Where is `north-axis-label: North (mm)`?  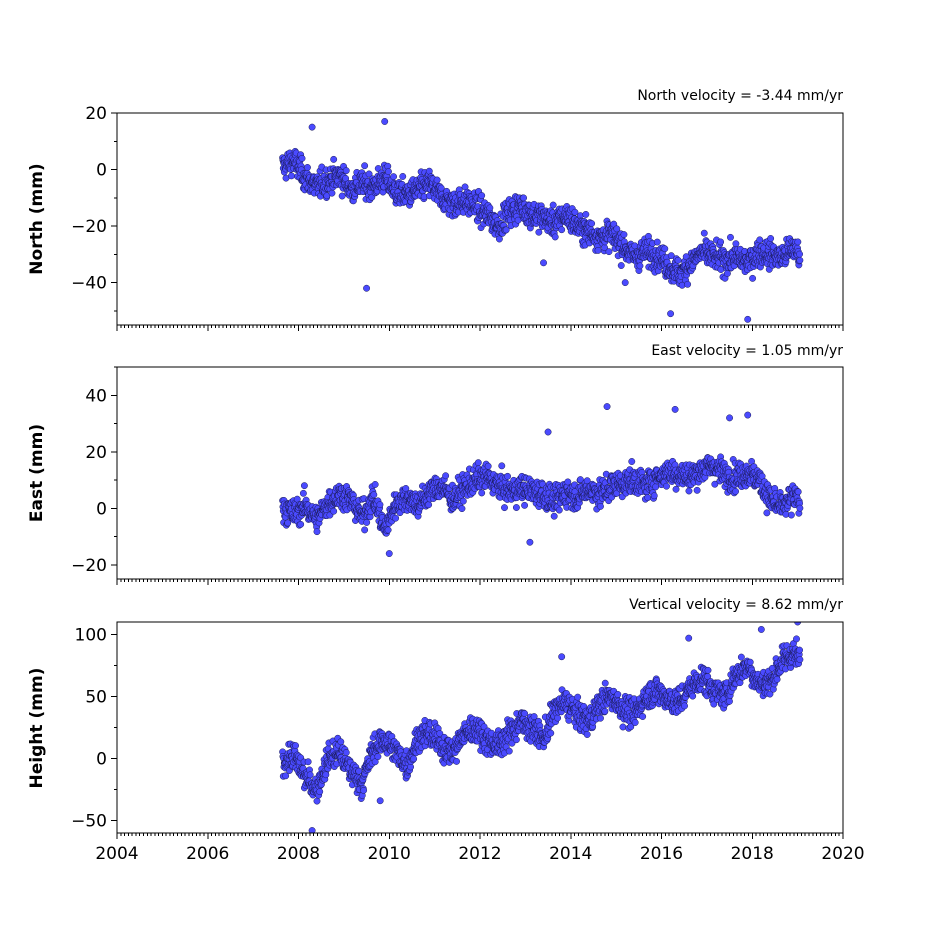
north-axis-label: North (mm) is located at coordinates (37, 218).